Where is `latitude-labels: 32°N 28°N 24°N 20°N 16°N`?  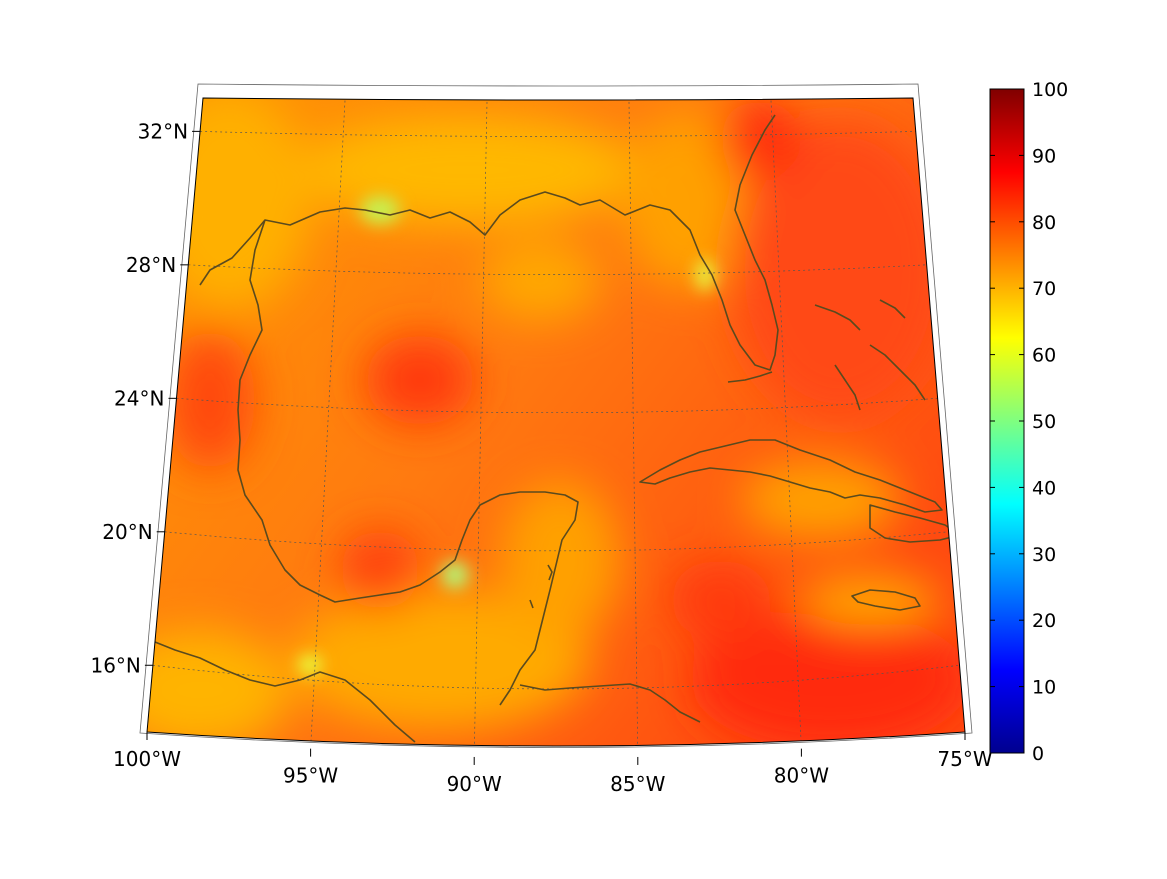
latitude-labels: 32°N 28°N 24°N 20°N 16°N is located at coordinates (145, 398).